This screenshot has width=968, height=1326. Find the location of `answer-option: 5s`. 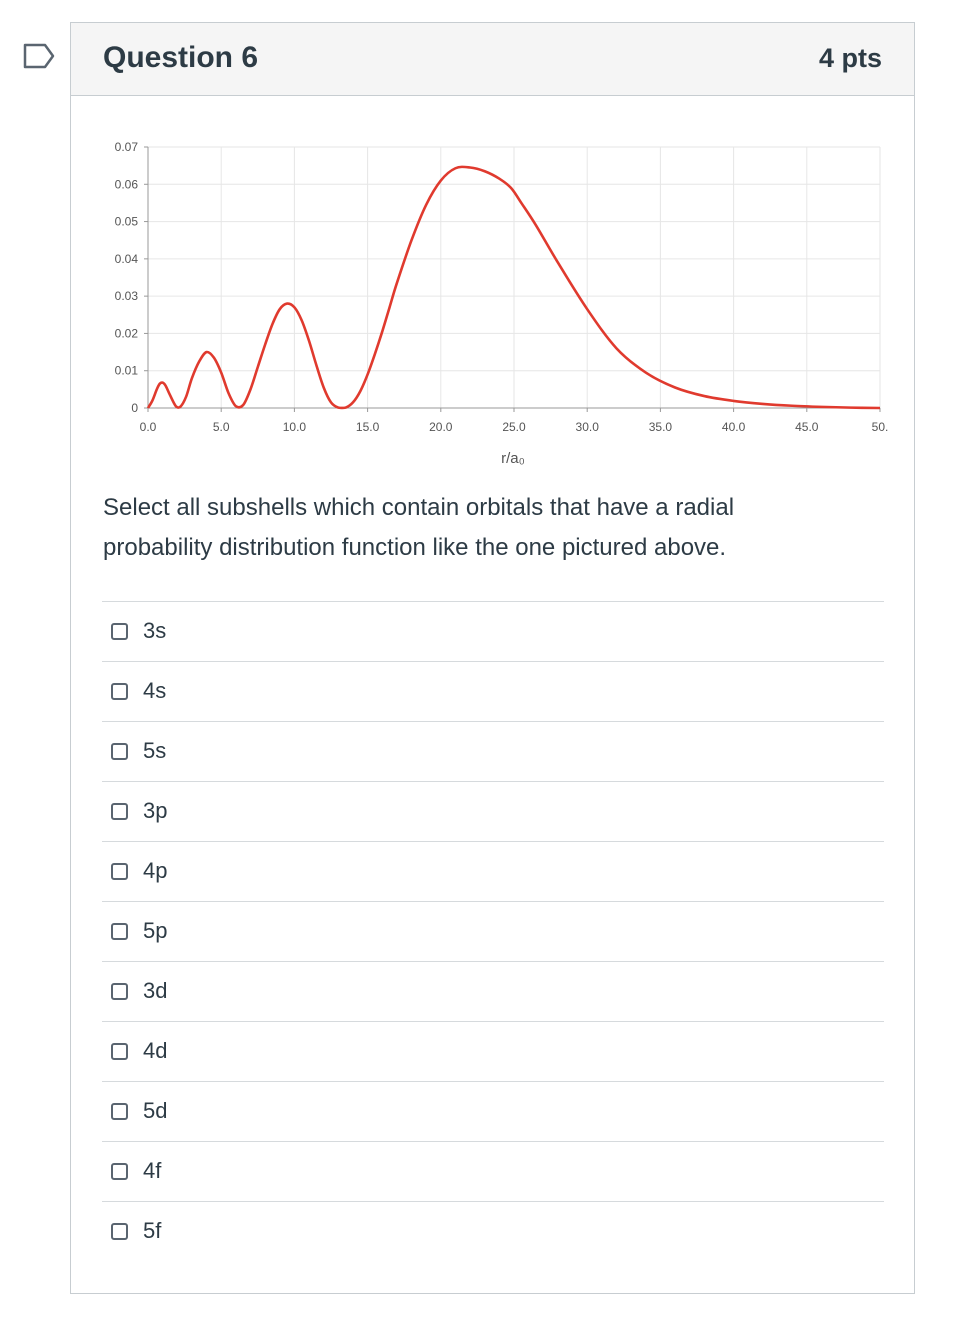

answer-option: 5s is located at coordinates (493, 751).